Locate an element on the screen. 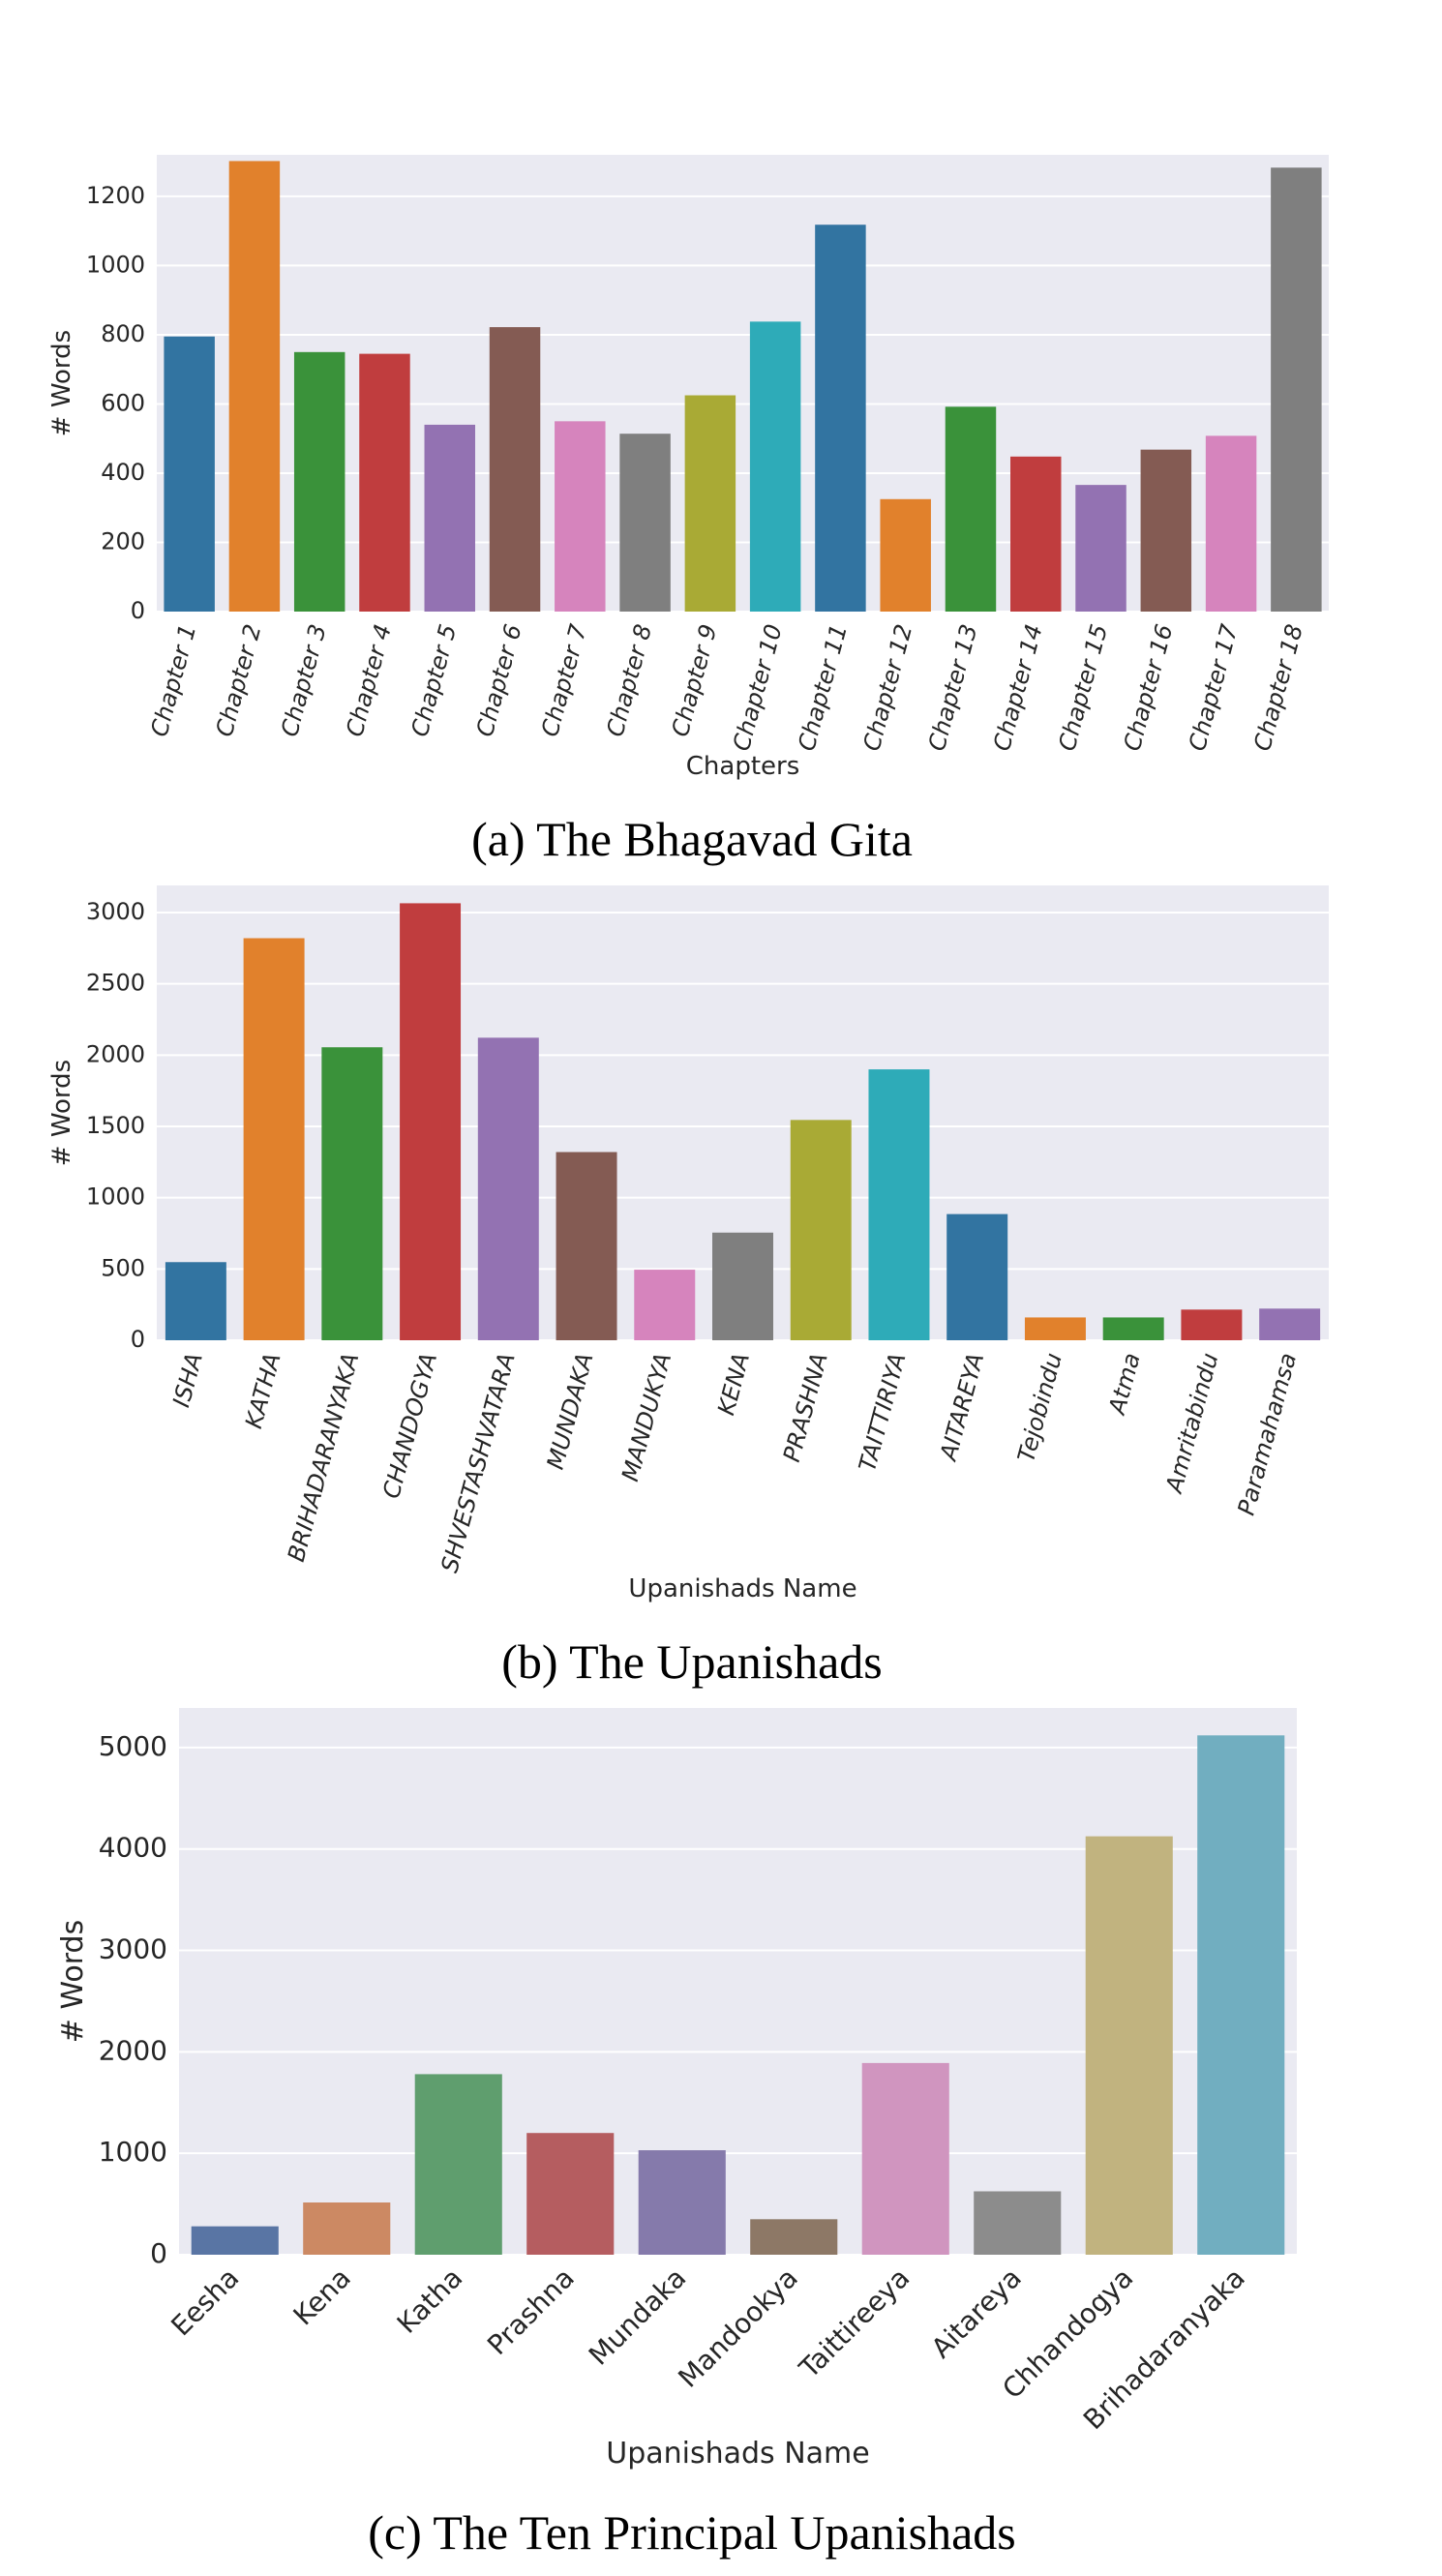  x-tick-label: Chapter 4 is located at coordinates (369, 680).